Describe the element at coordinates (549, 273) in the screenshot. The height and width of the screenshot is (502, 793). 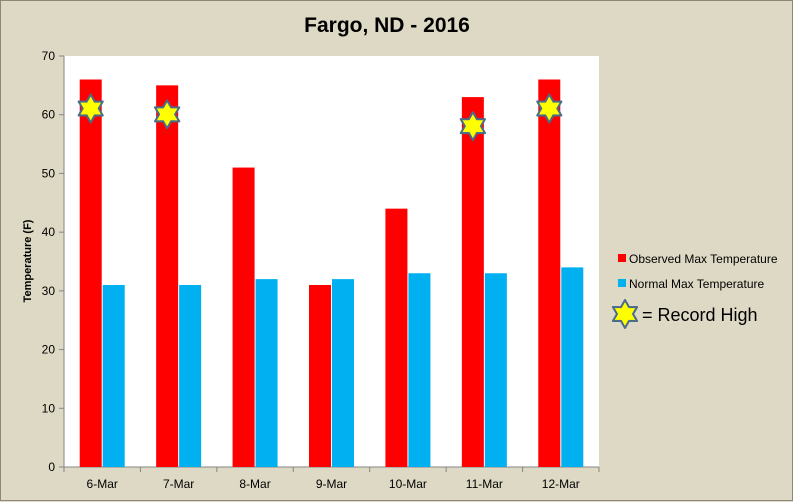
I see `bar-observed-12-Mar` at that location.